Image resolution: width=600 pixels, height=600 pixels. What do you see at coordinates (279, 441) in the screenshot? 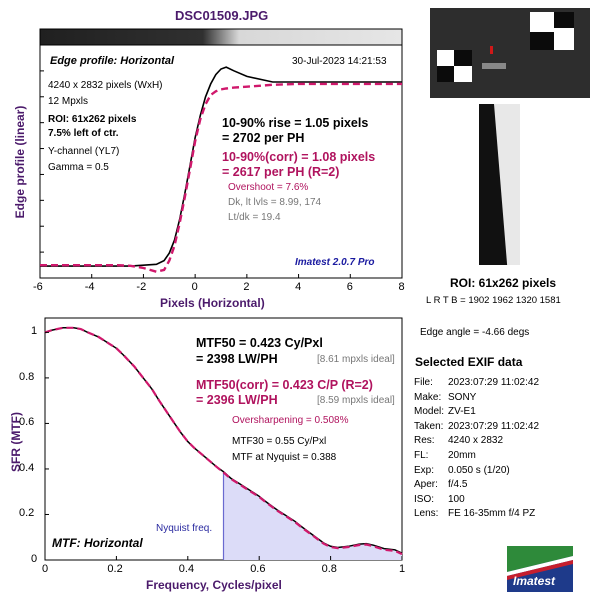
I see `mtf30: MTF30 = 0.55 Cy/Pxl` at bounding box center [279, 441].